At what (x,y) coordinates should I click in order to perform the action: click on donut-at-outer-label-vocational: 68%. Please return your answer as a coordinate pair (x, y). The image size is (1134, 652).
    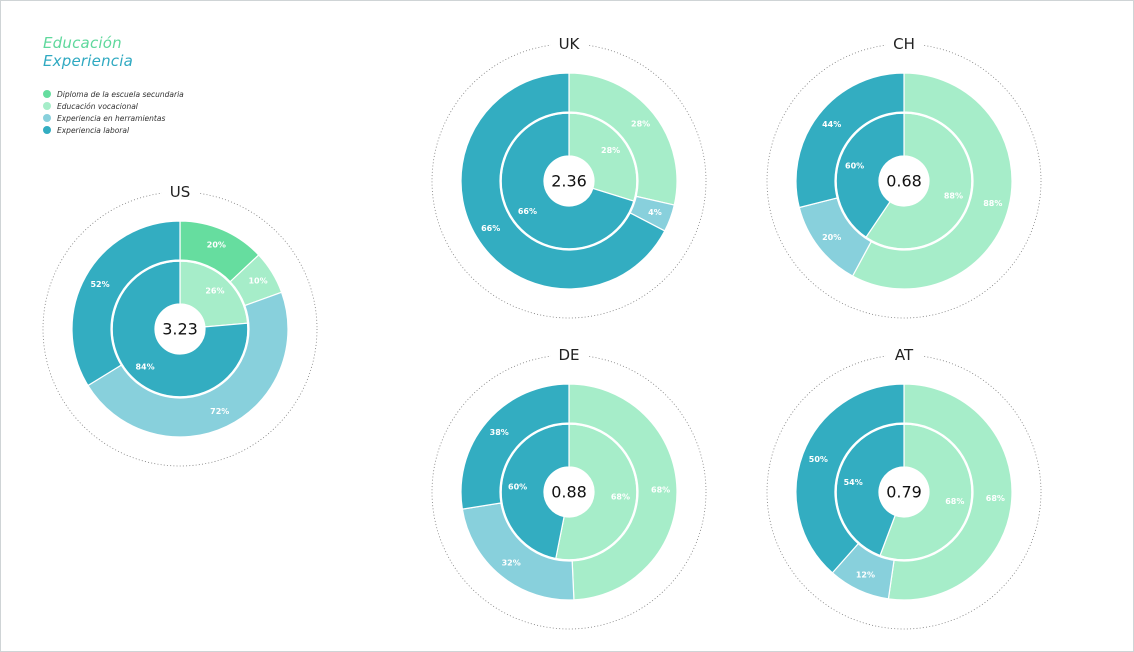
    Looking at the image, I should click on (995, 498).